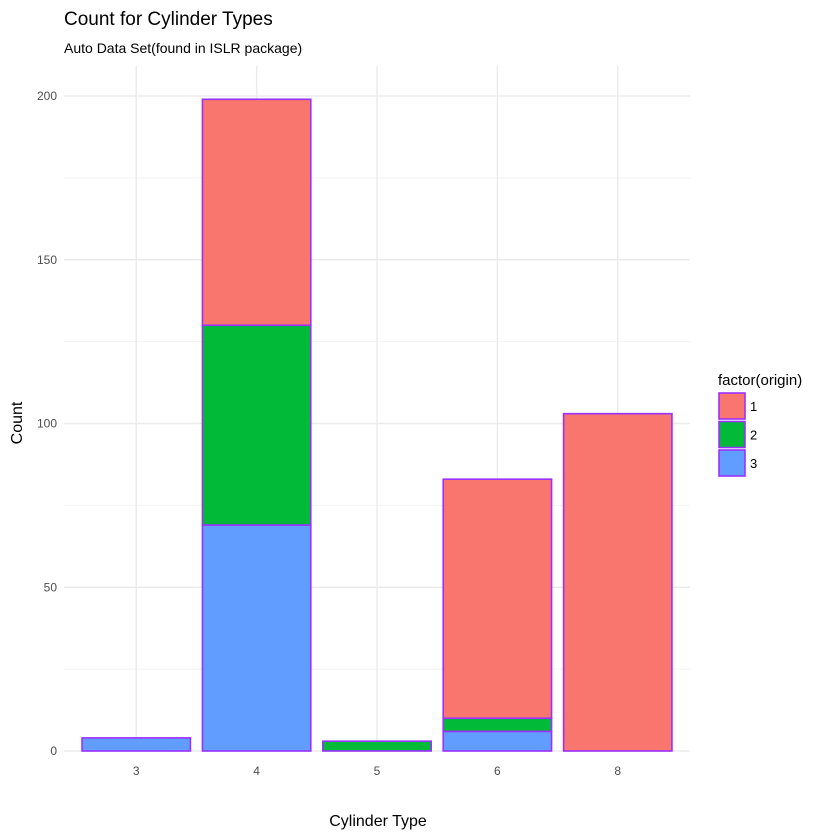 The height and width of the screenshot is (840, 840). What do you see at coordinates (53, 751) in the screenshot?
I see `y-tick-label: 0` at bounding box center [53, 751].